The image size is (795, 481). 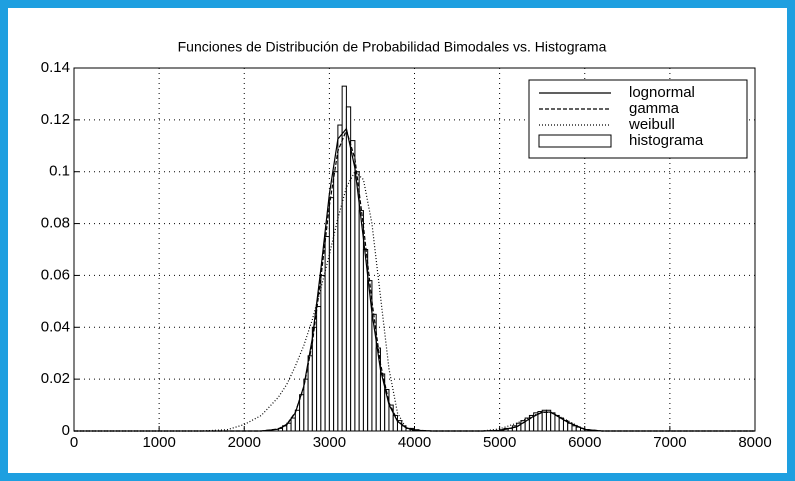 I want to click on y-tick-label: 0.14, so click(x=55, y=67).